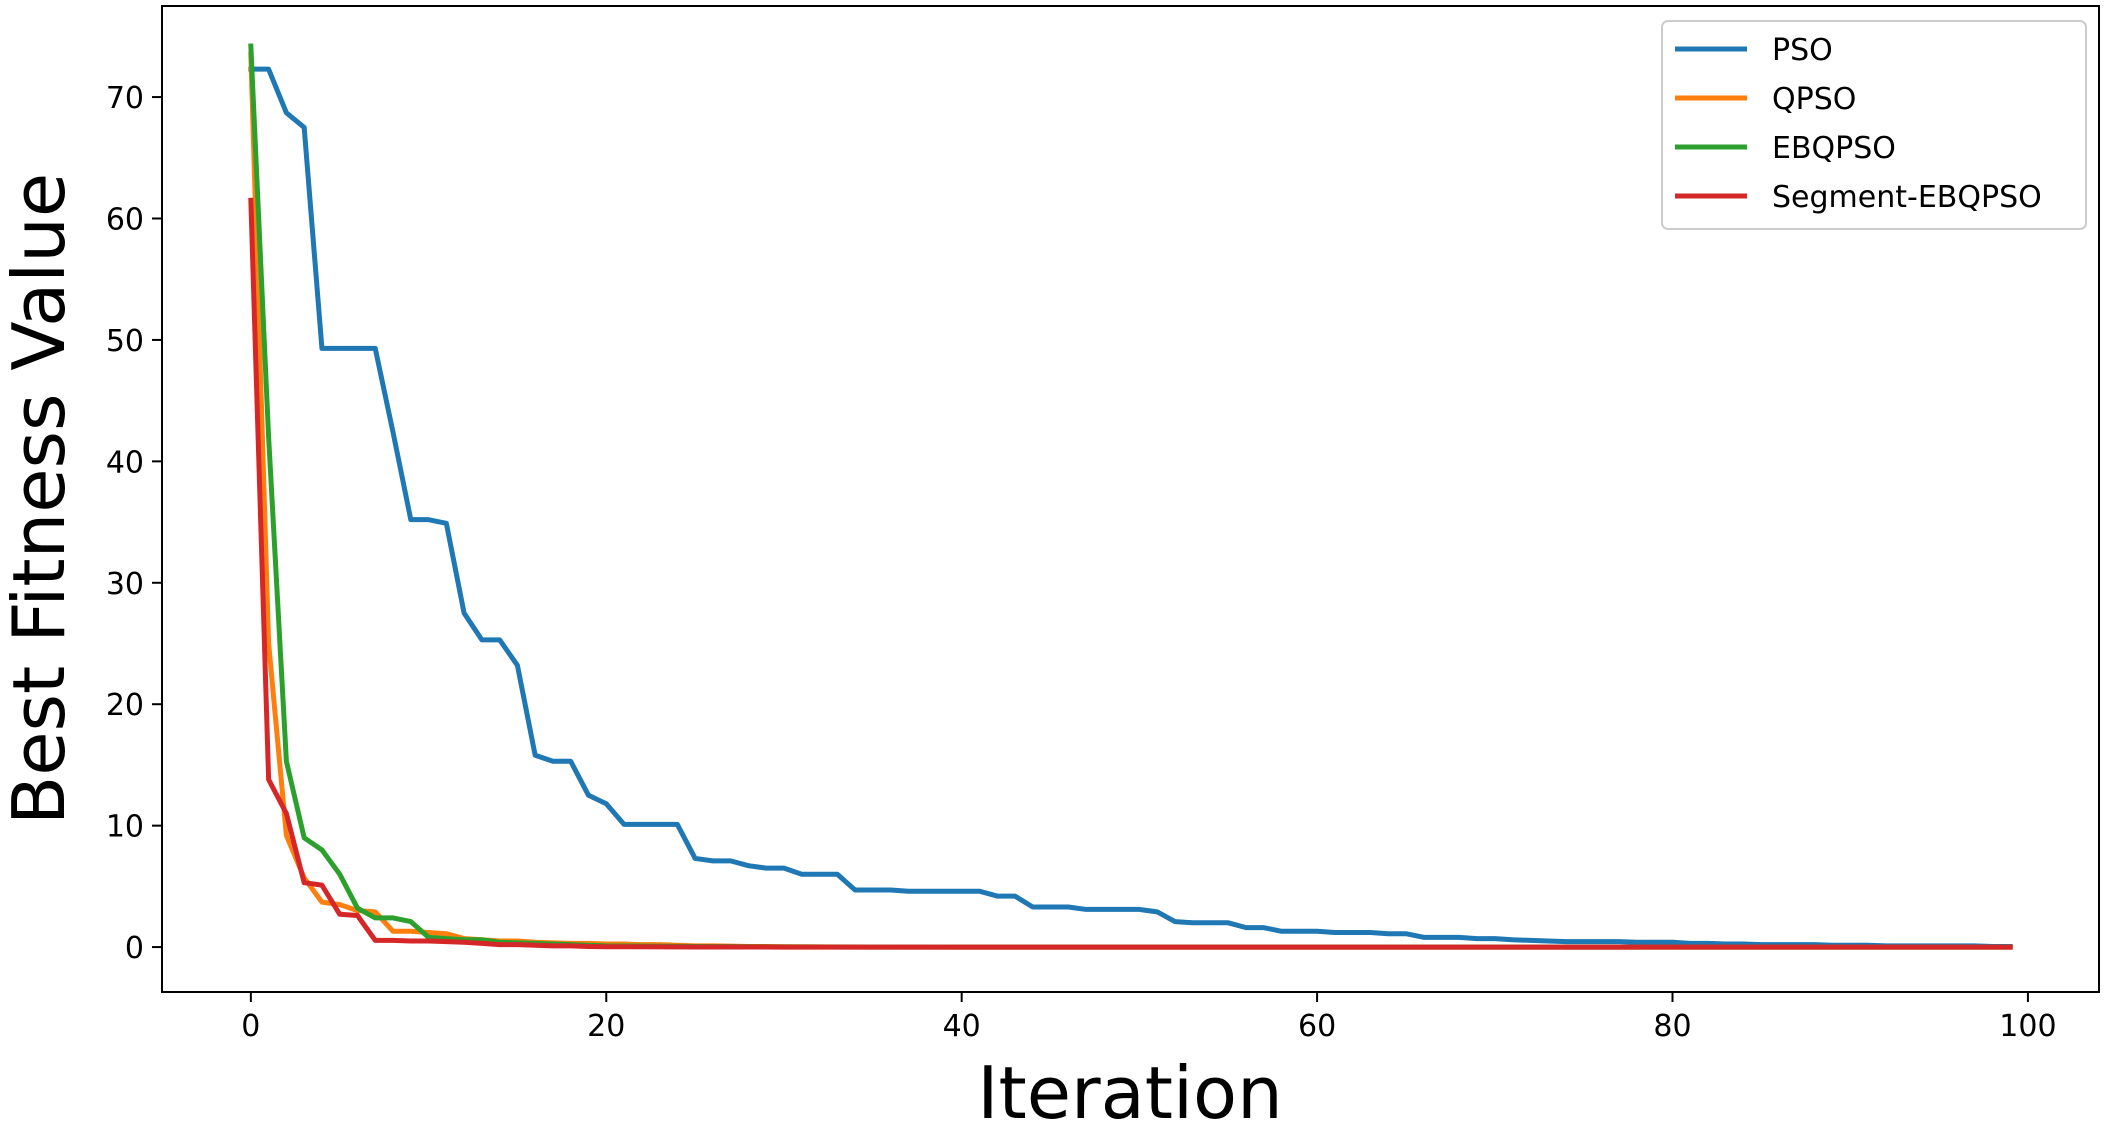 The width and height of the screenshot is (2108, 1133). I want to click on x-axis-title: Iteration, so click(1129, 1089).